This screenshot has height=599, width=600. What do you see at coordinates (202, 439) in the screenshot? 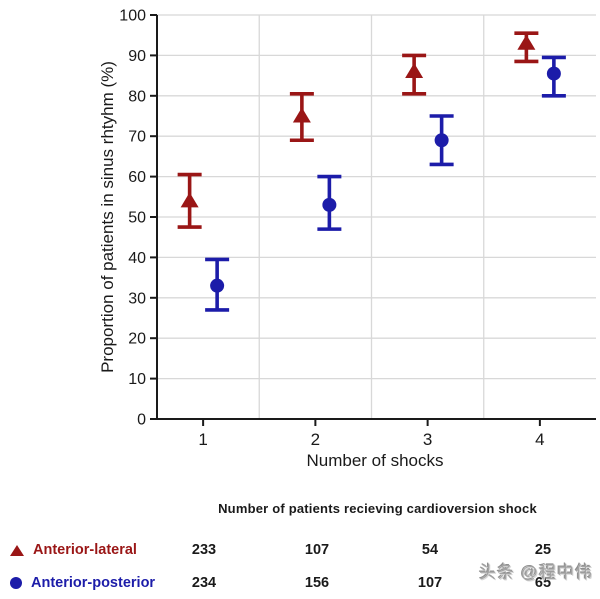
I see `svg-text: 1` at bounding box center [202, 439].